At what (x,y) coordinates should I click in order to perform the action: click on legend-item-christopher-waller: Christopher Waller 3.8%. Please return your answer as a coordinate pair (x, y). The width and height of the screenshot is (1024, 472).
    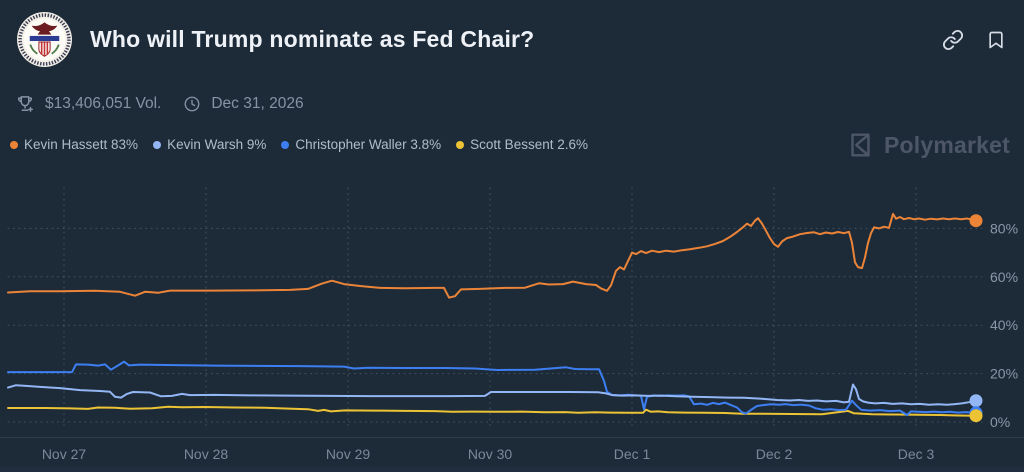
    Looking at the image, I should click on (361, 144).